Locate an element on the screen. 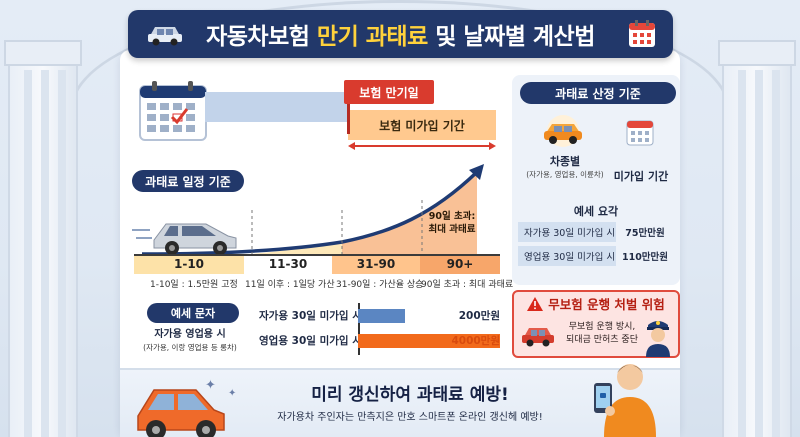  stage-note: 90일 초과 : 최대 과태료 is located at coordinates (467, 285).